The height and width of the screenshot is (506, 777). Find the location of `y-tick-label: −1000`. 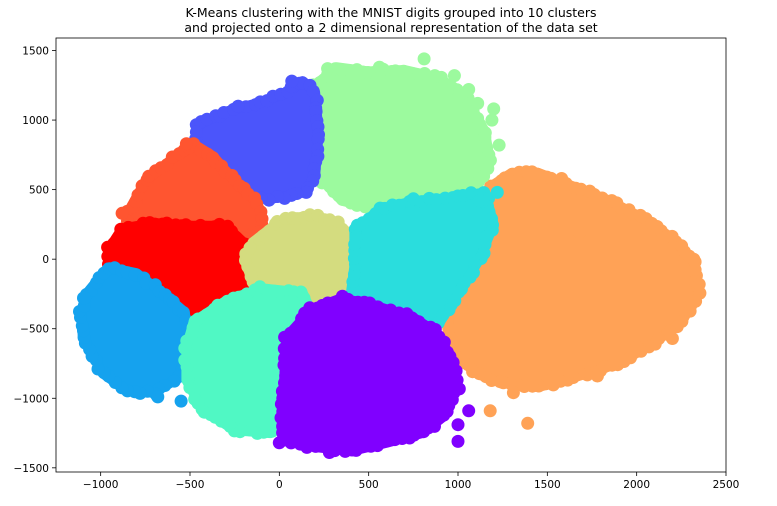

y-tick-label: −1000 is located at coordinates (31, 399).